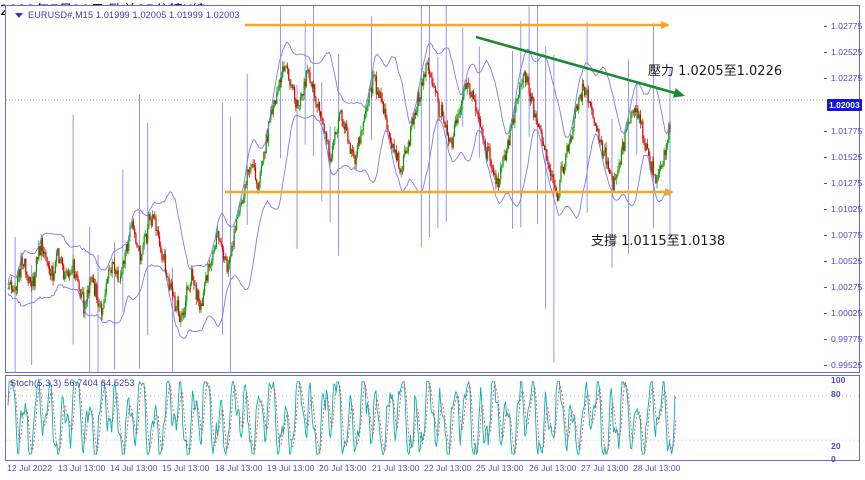 The image size is (865, 480). What do you see at coordinates (847, 131) in the screenshot?
I see `price-axis-label: 1.01775` at bounding box center [847, 131].